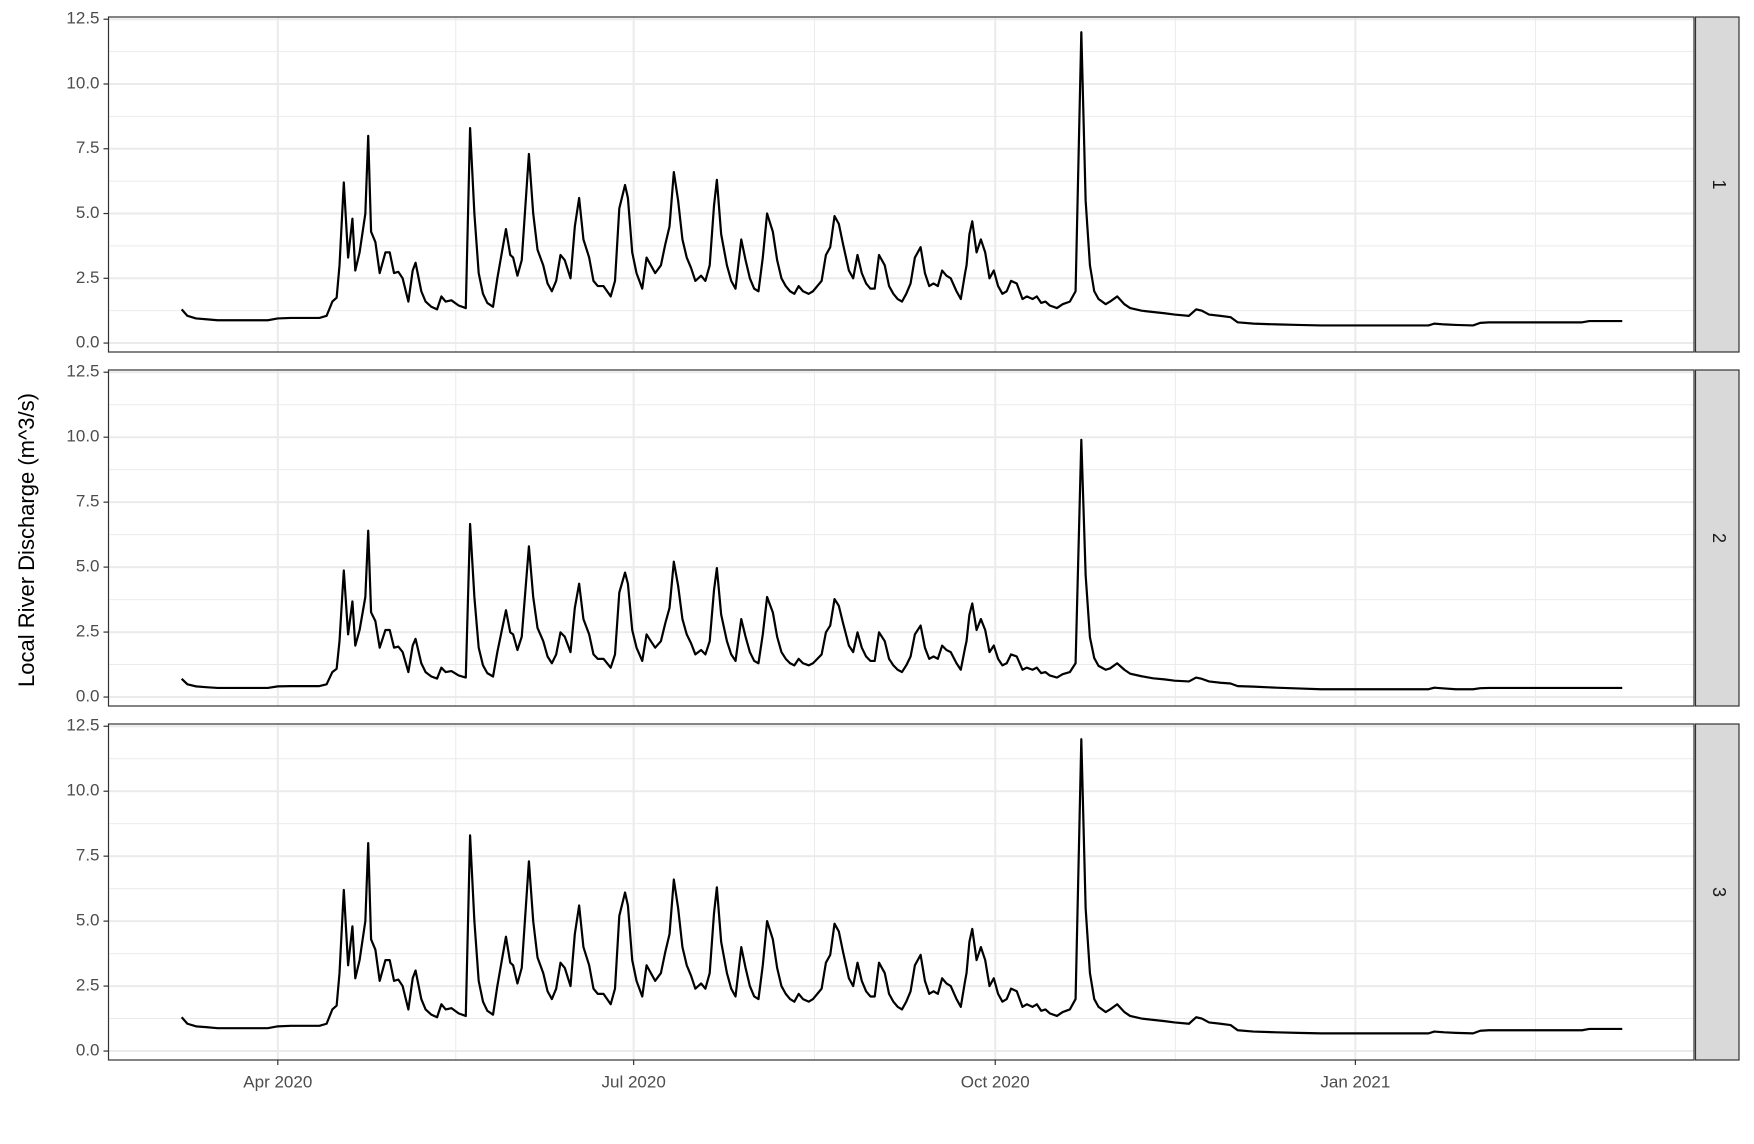 The width and height of the screenshot is (1754, 1144). What do you see at coordinates (995, 1081) in the screenshot?
I see `x-tick-label: Oct 2020` at bounding box center [995, 1081].